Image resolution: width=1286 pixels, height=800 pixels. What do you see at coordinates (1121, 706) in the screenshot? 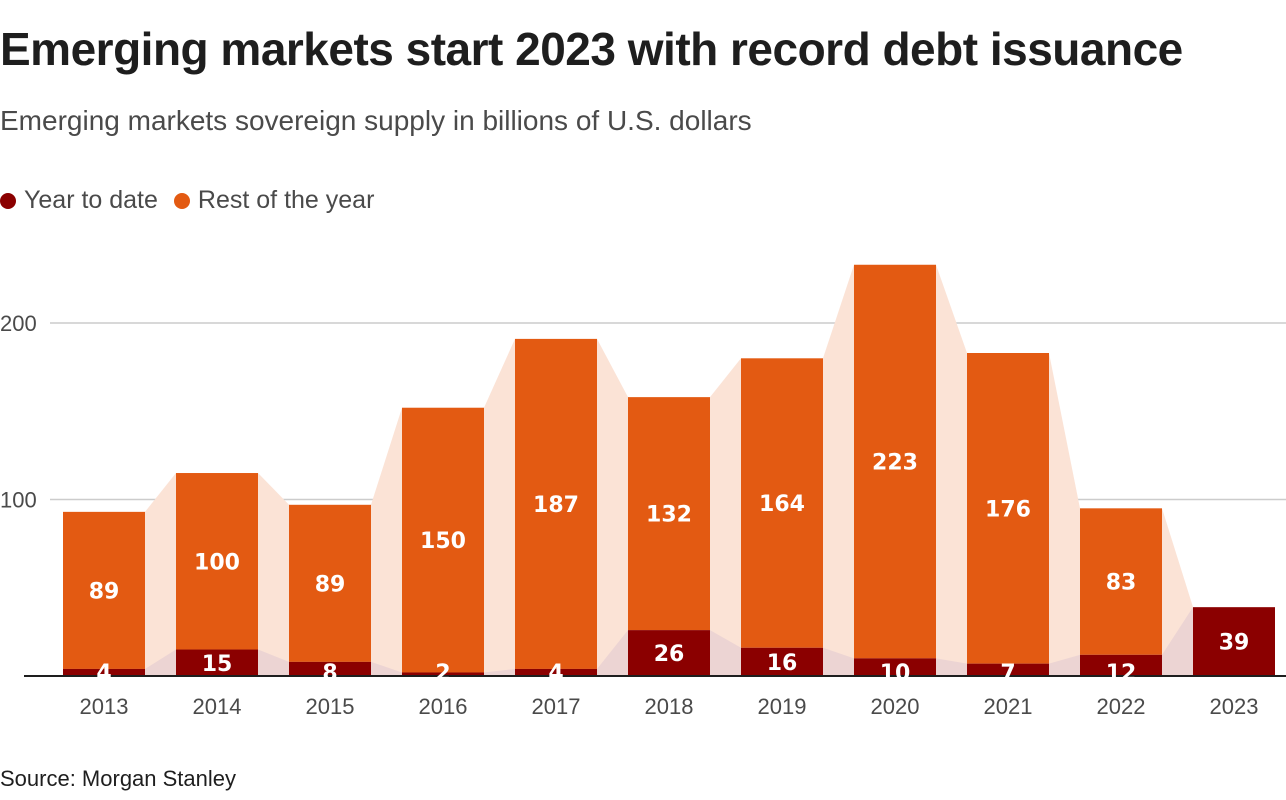
I see `x-tick-label: 2022` at bounding box center [1121, 706].